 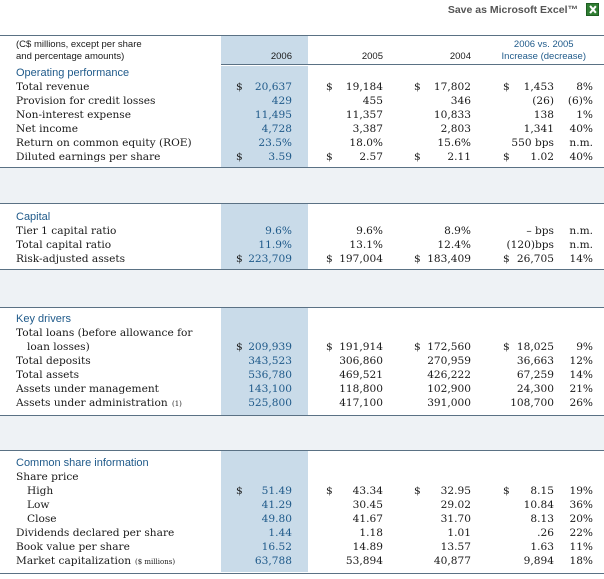 What do you see at coordinates (535, 389) in the screenshot?
I see `change-value: 24,300` at bounding box center [535, 389].